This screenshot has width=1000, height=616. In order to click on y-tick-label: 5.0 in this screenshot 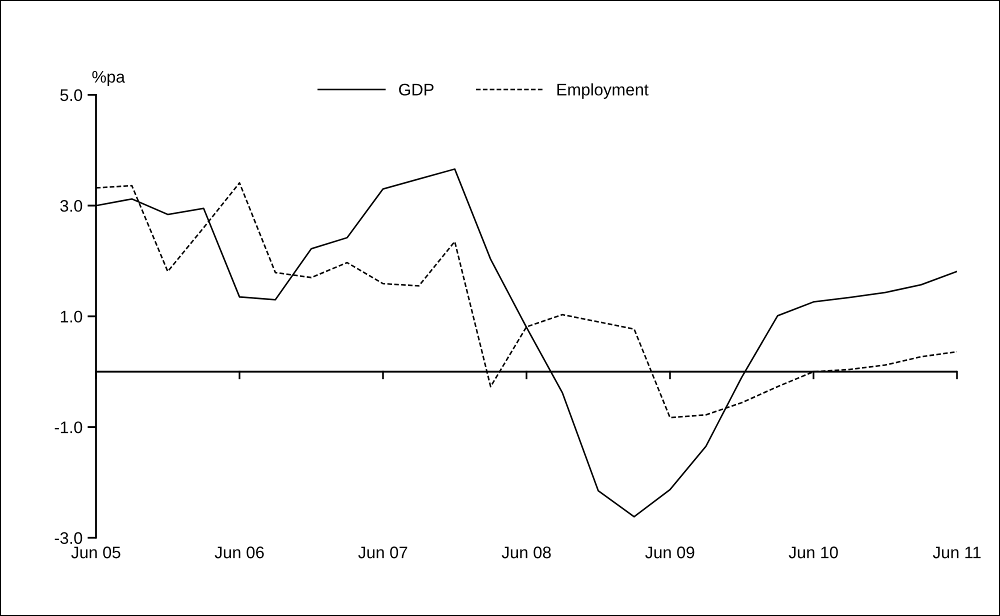, I will do `click(71, 95)`.